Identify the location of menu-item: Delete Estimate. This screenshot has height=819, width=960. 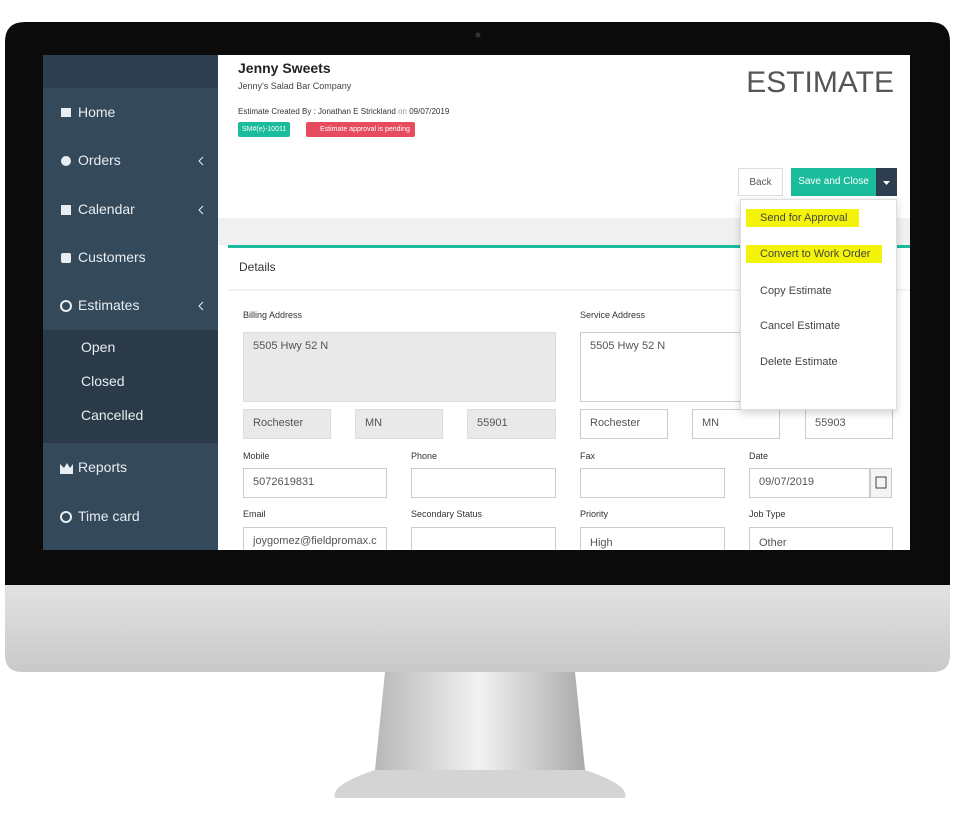
(799, 362).